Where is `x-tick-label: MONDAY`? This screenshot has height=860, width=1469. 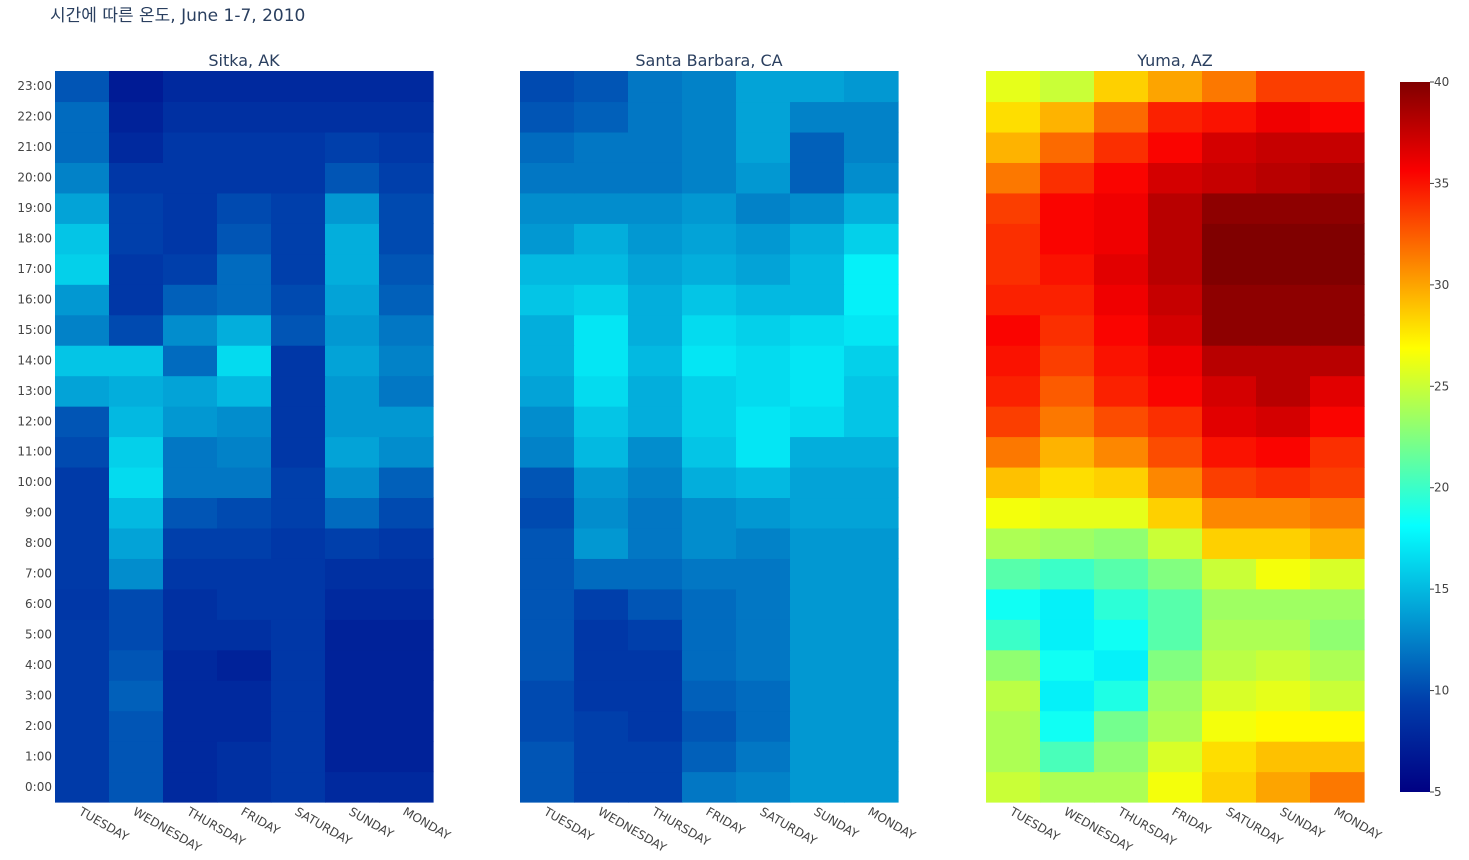 x-tick-label: MONDAY is located at coordinates (1358, 823).